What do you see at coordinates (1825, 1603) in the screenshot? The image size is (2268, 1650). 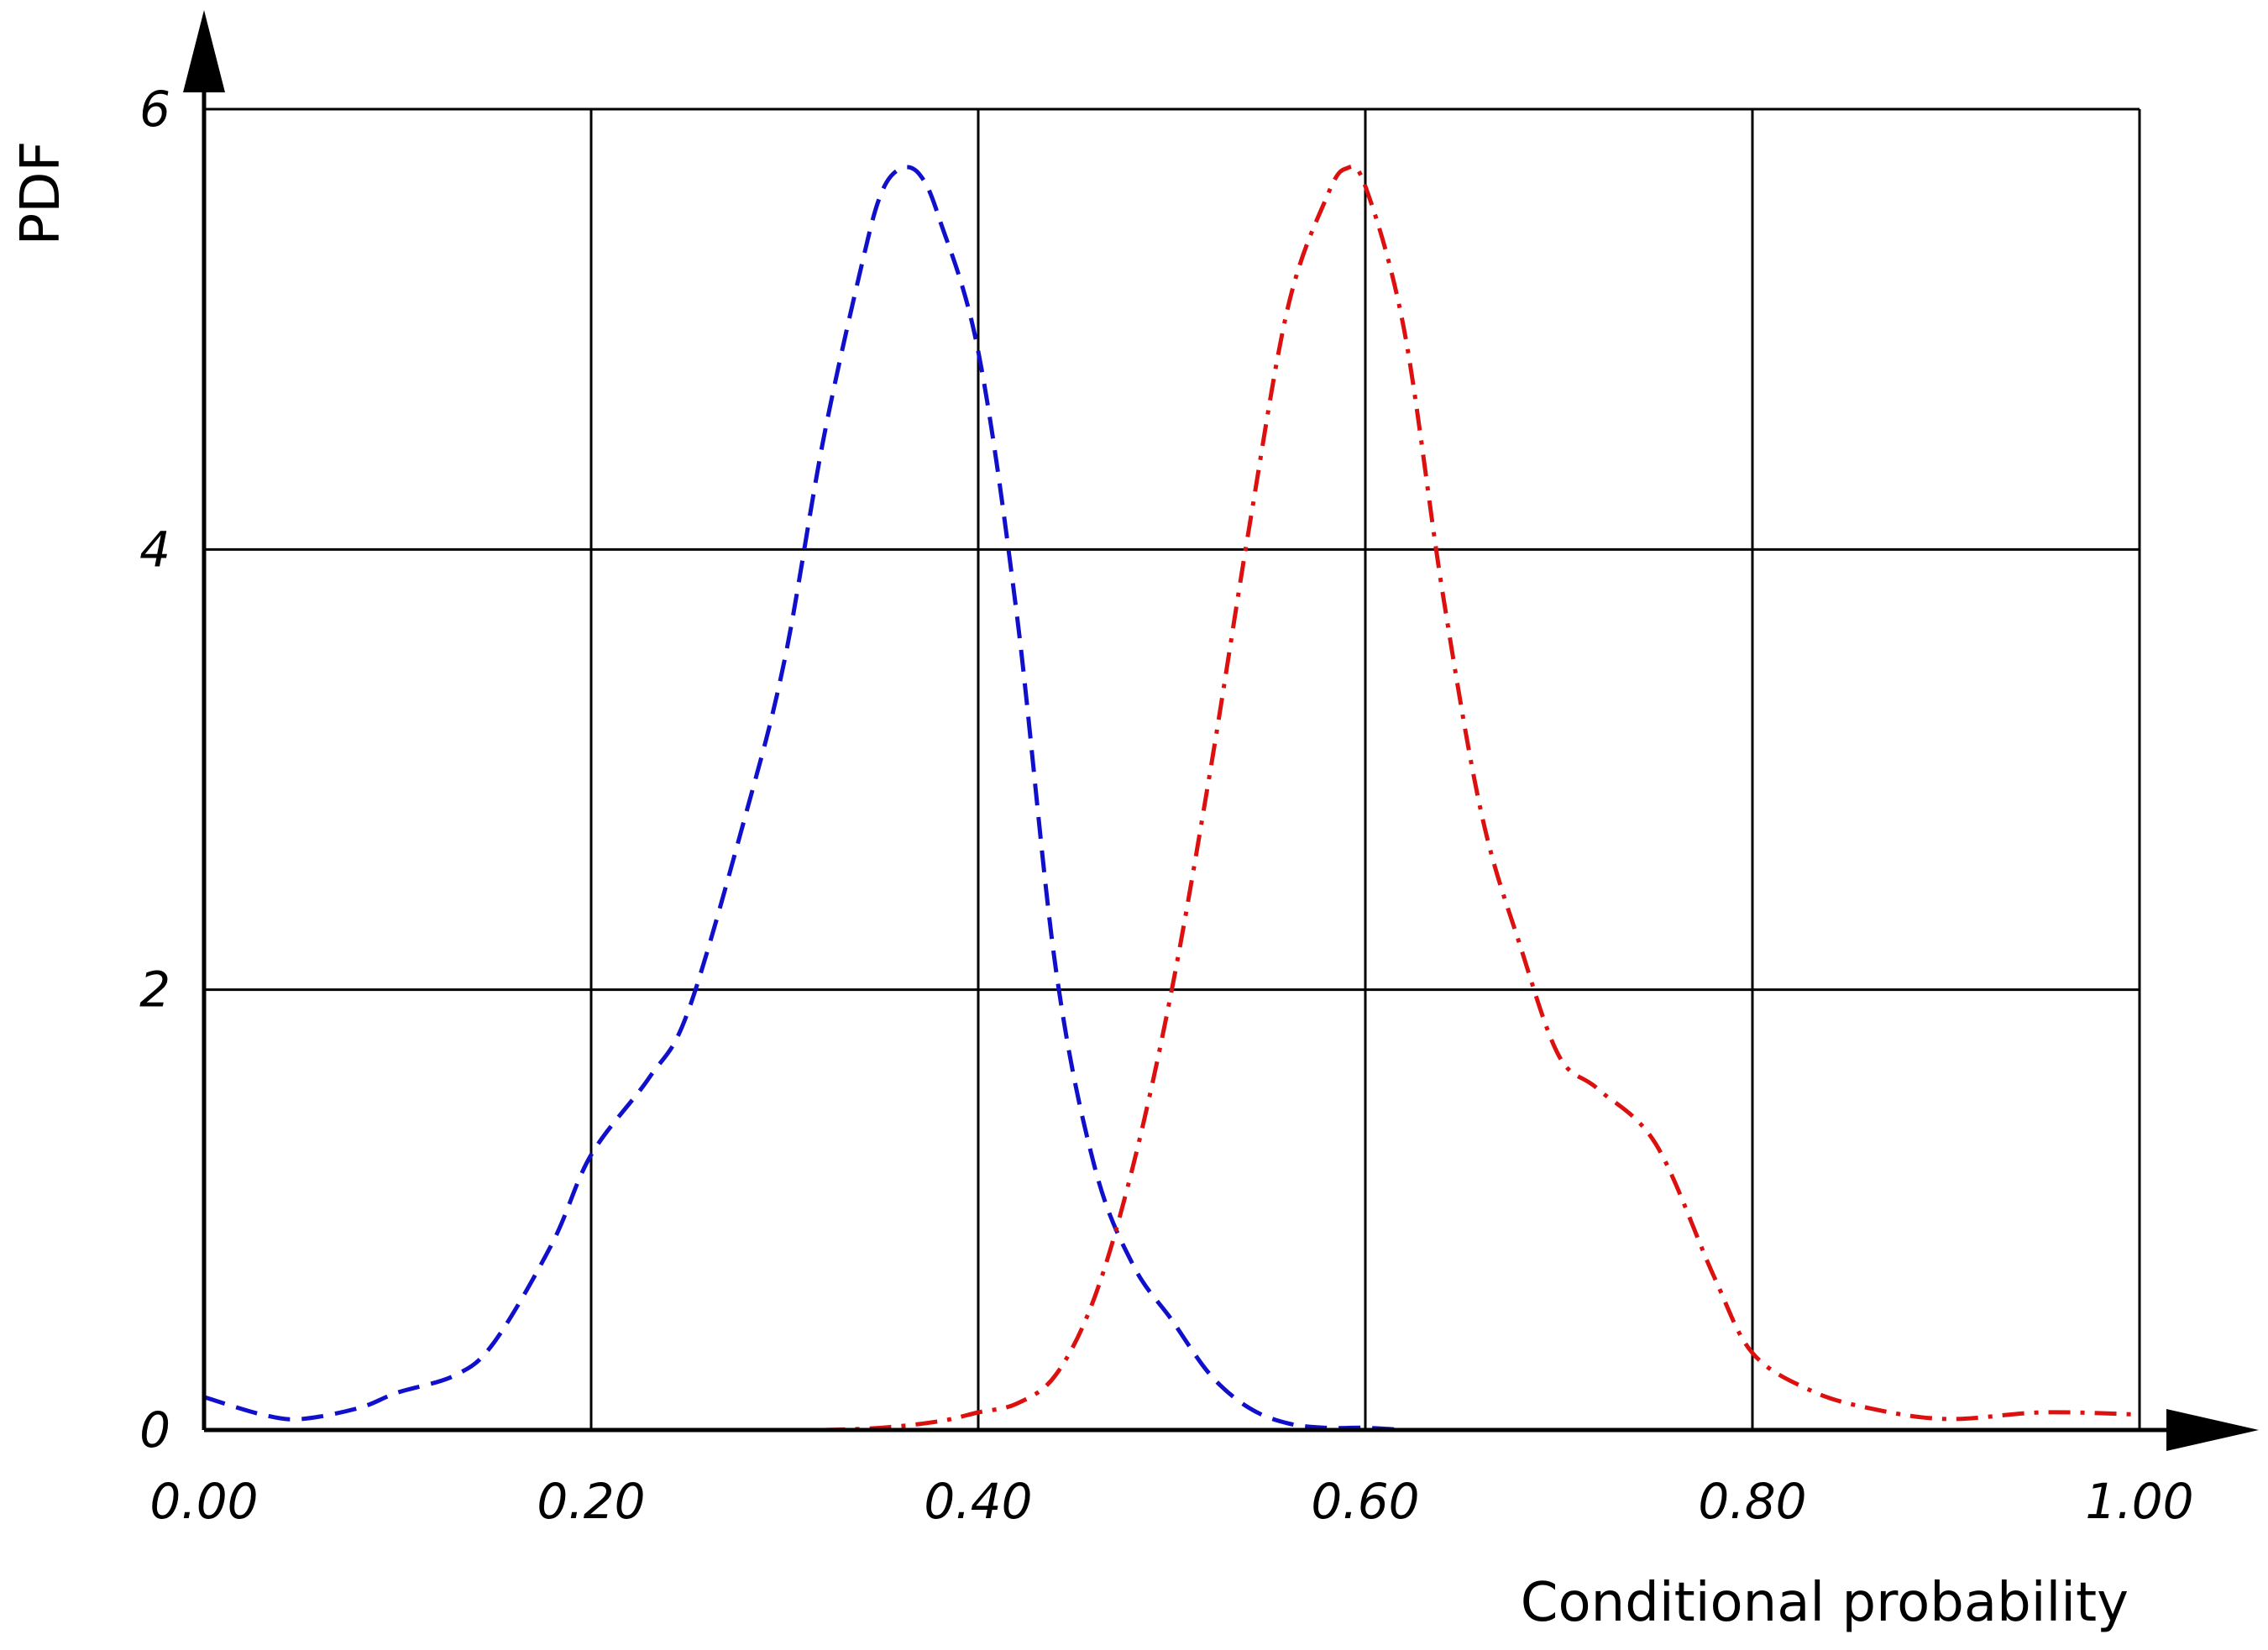 I see `x-axis-title: Conditional probability` at bounding box center [1825, 1603].